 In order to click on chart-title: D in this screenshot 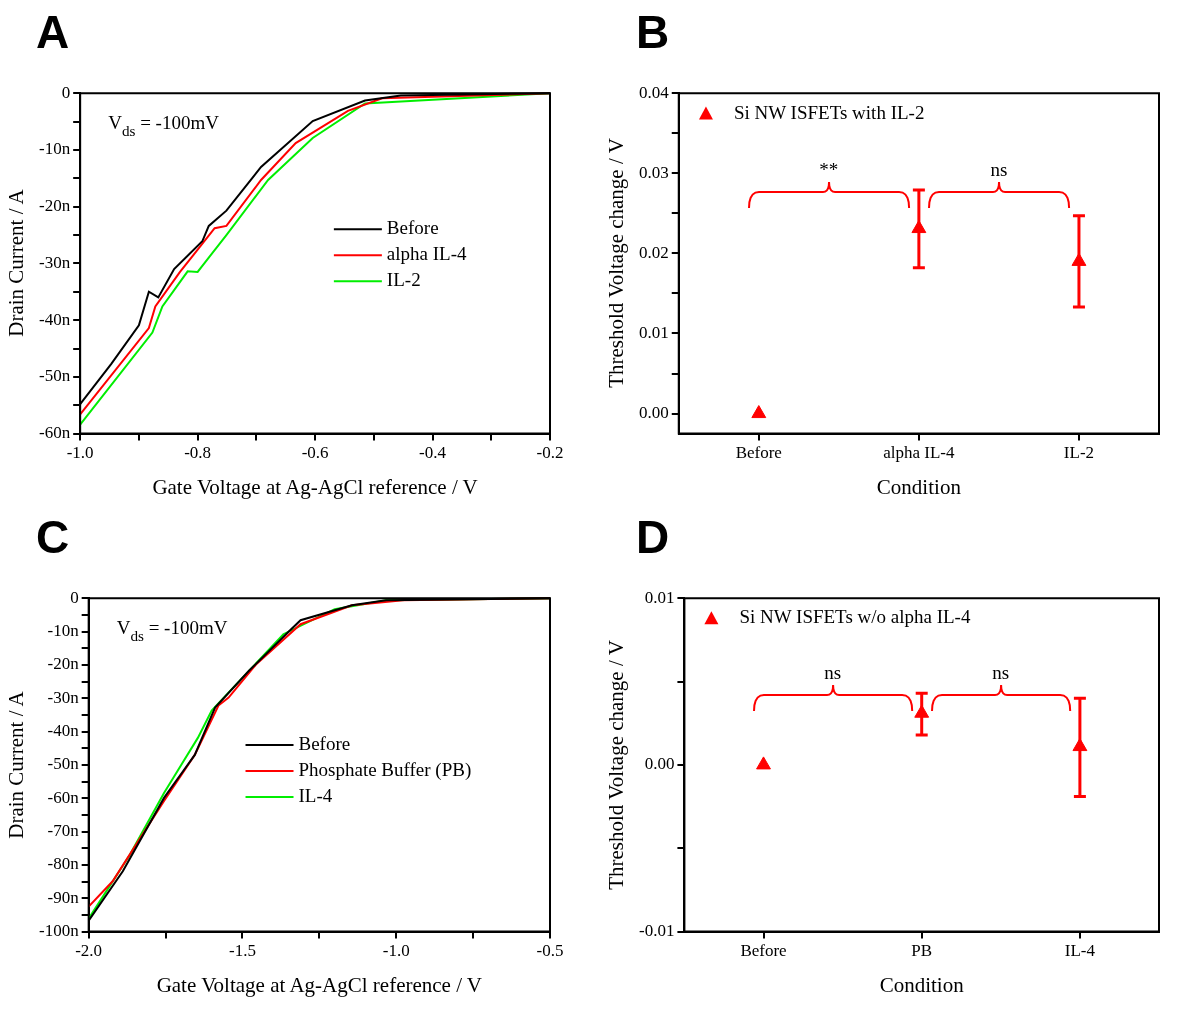, I will do `click(653, 537)`.